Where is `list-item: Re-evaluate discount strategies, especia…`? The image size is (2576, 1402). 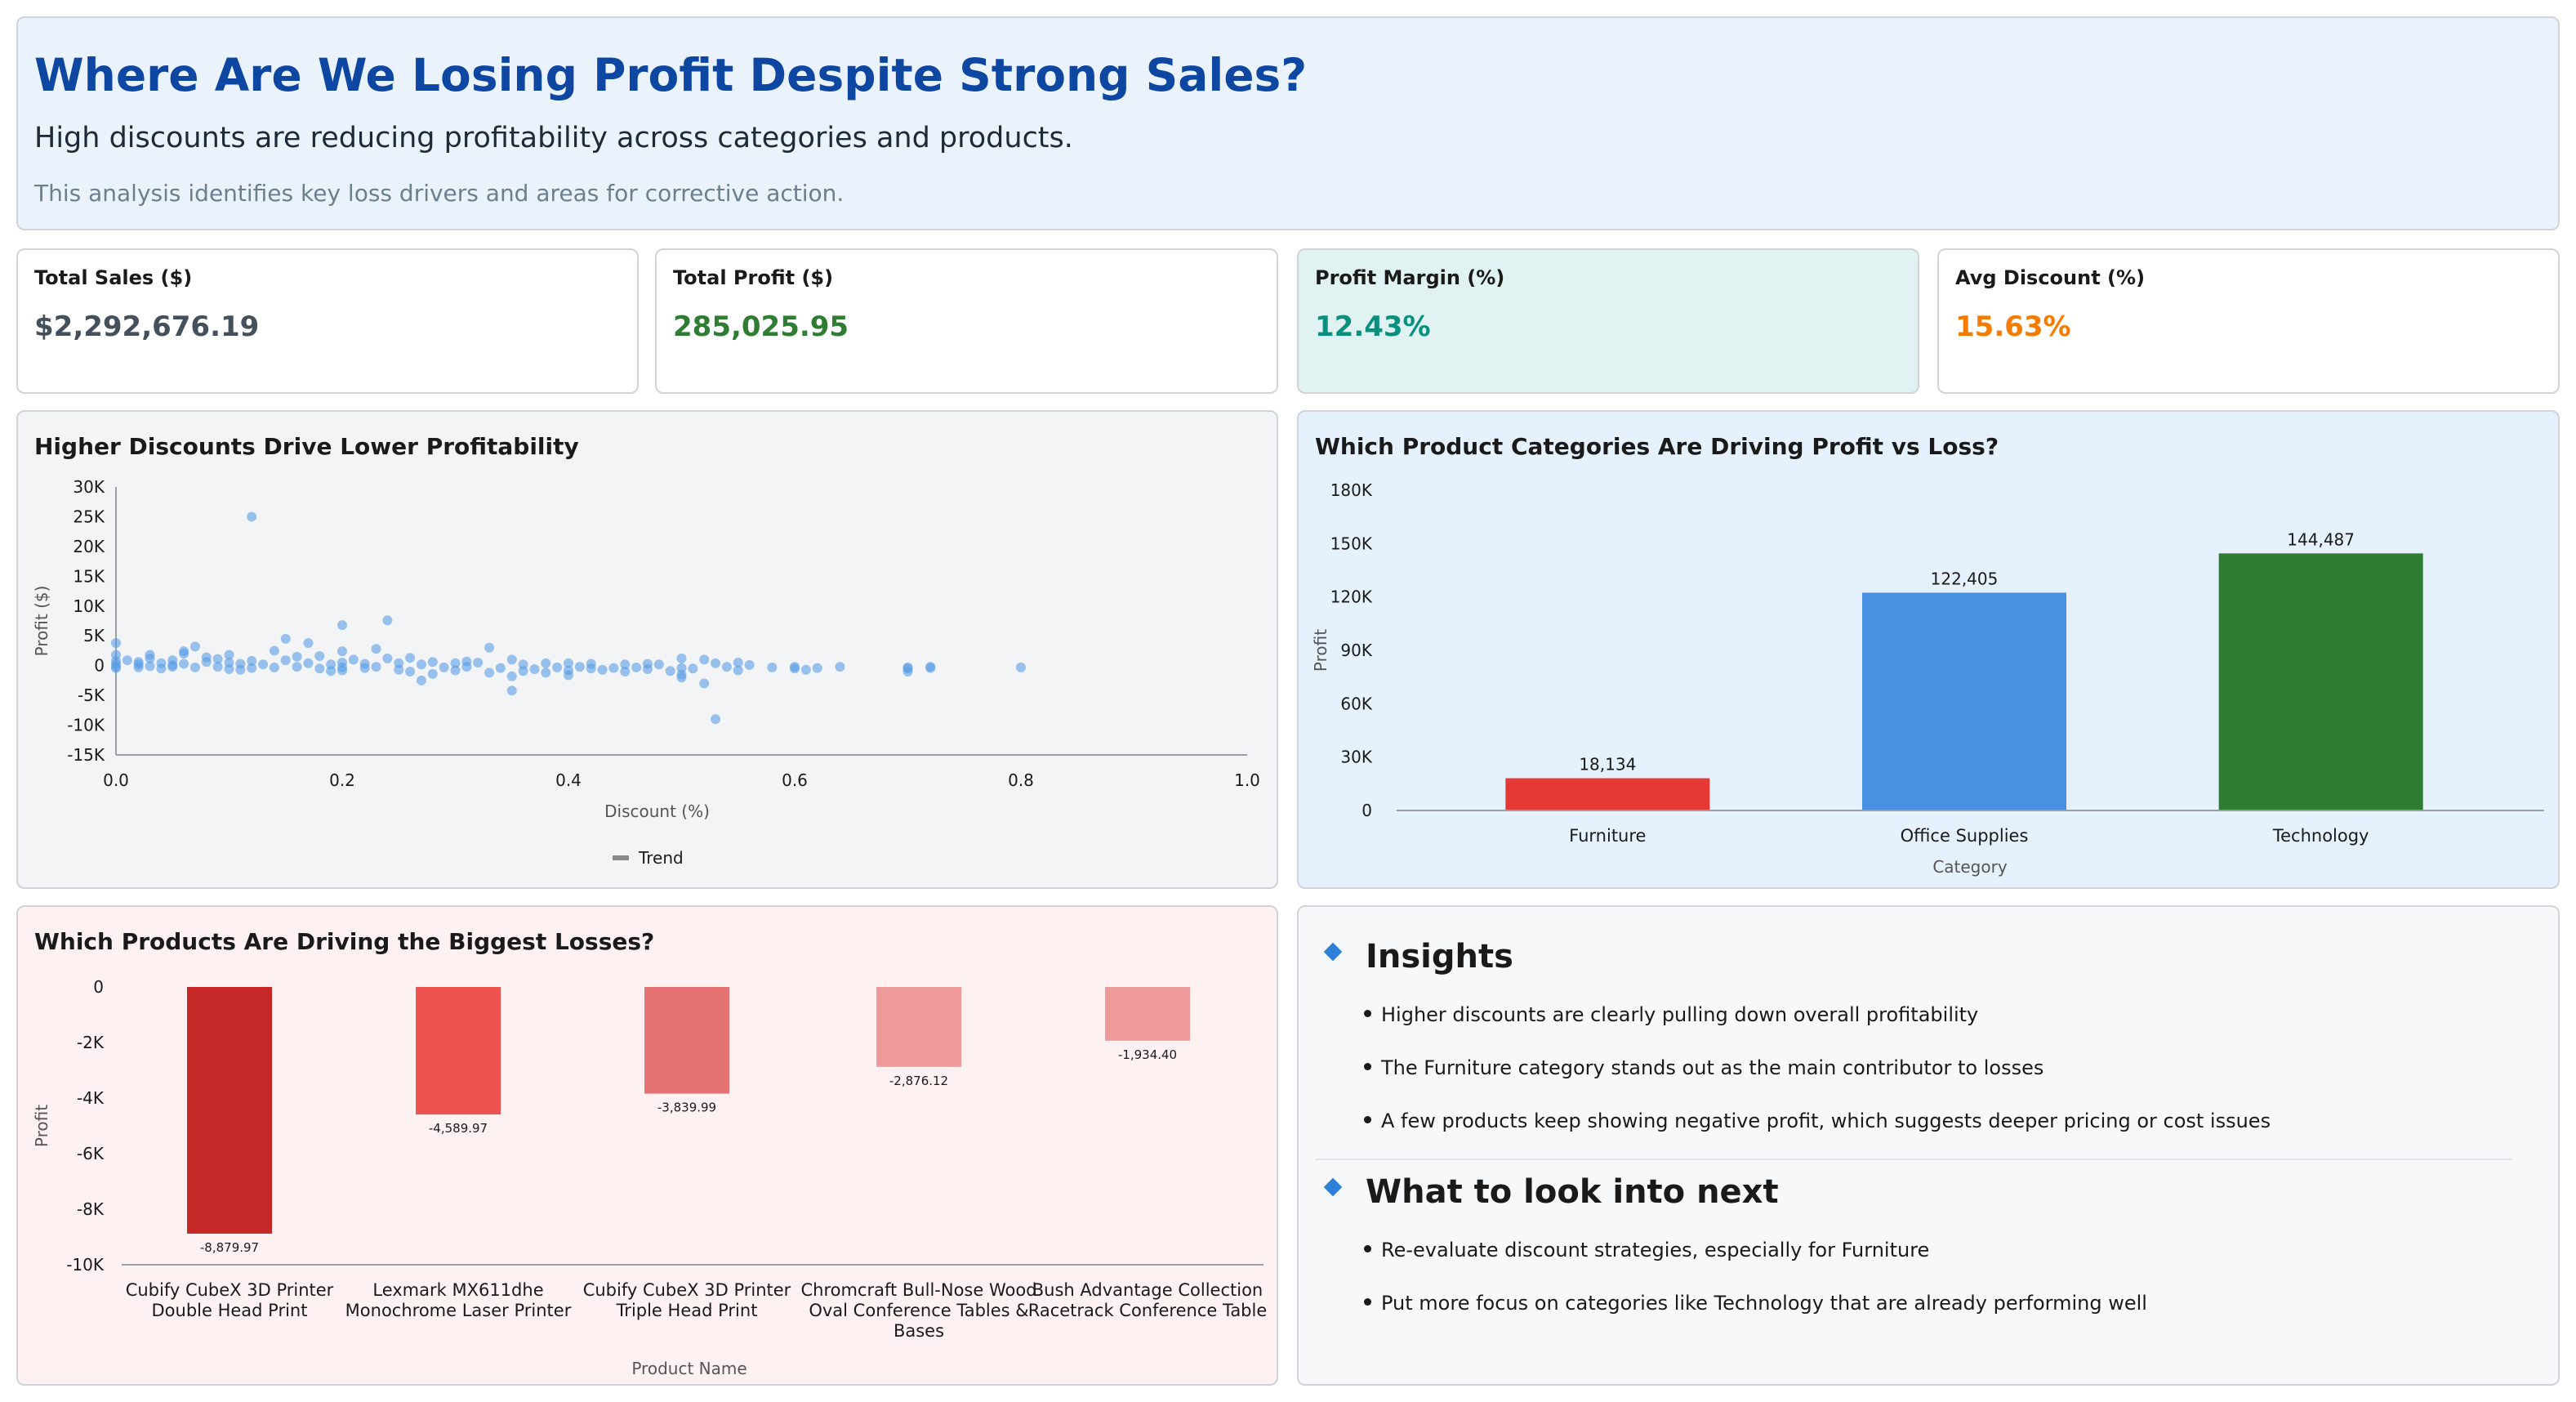 list-item: Re-evaluate discount strategies, especia… is located at coordinates (1756, 1263).